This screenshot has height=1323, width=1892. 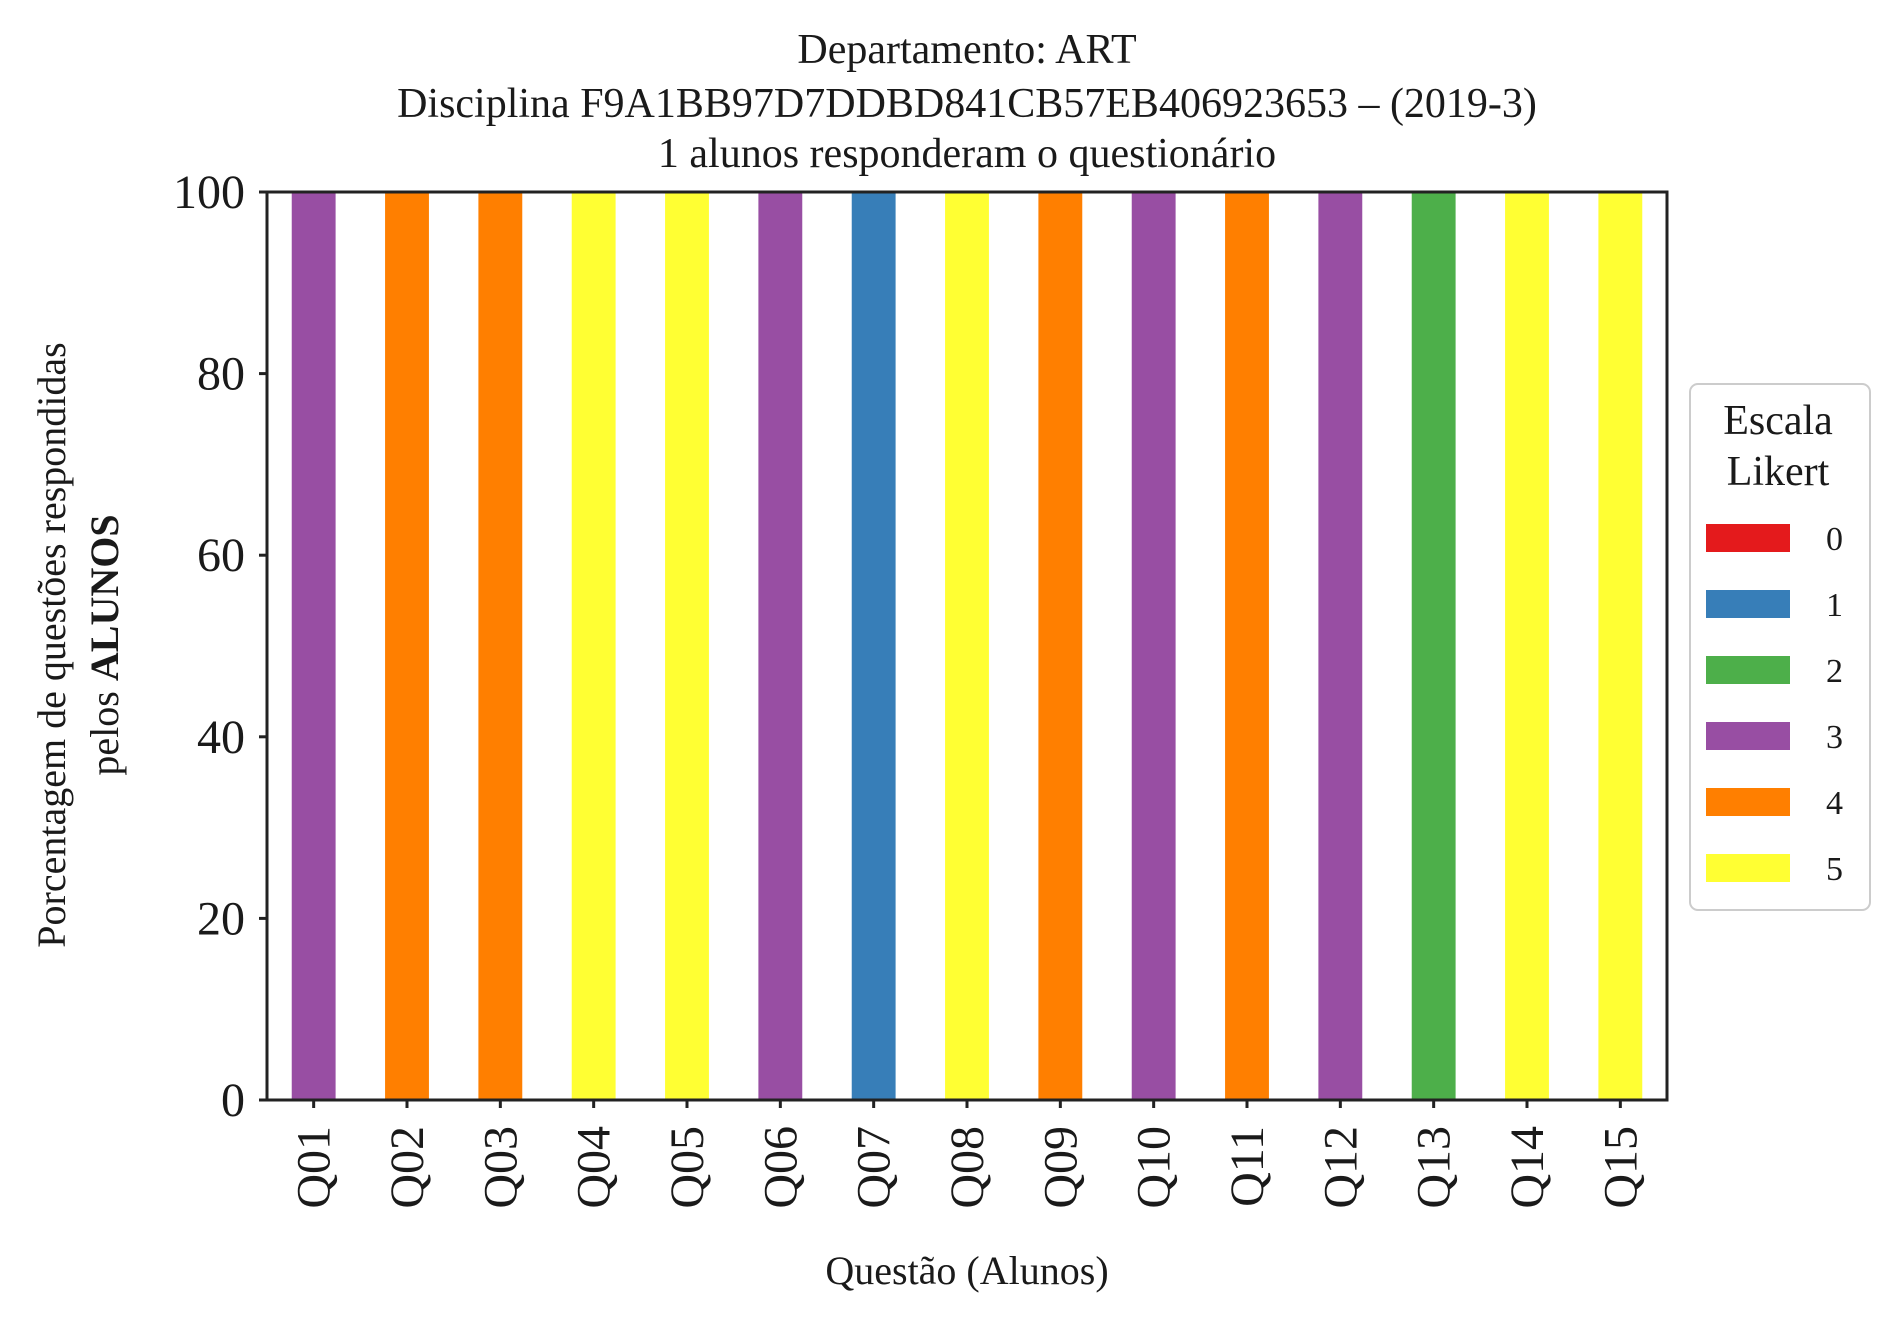 I want to click on x-tick-label: Q12, so click(x=1340, y=1167).